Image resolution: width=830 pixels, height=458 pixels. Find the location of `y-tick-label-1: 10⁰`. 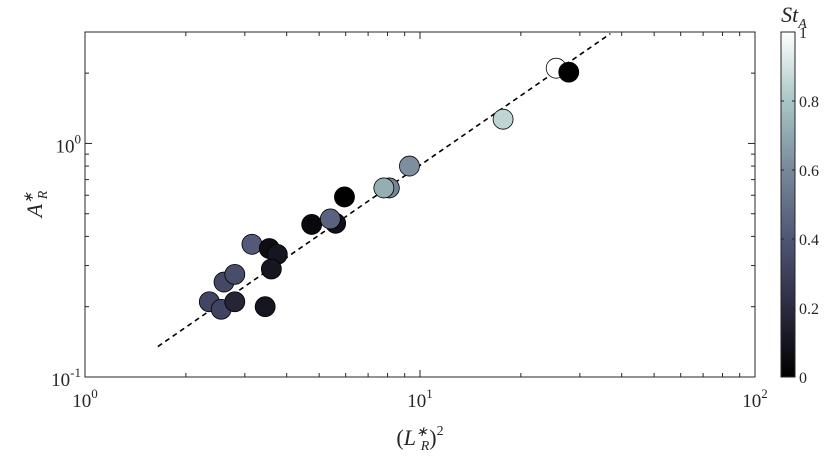

y-tick-label-1: 10⁰ is located at coordinates (69, 144).